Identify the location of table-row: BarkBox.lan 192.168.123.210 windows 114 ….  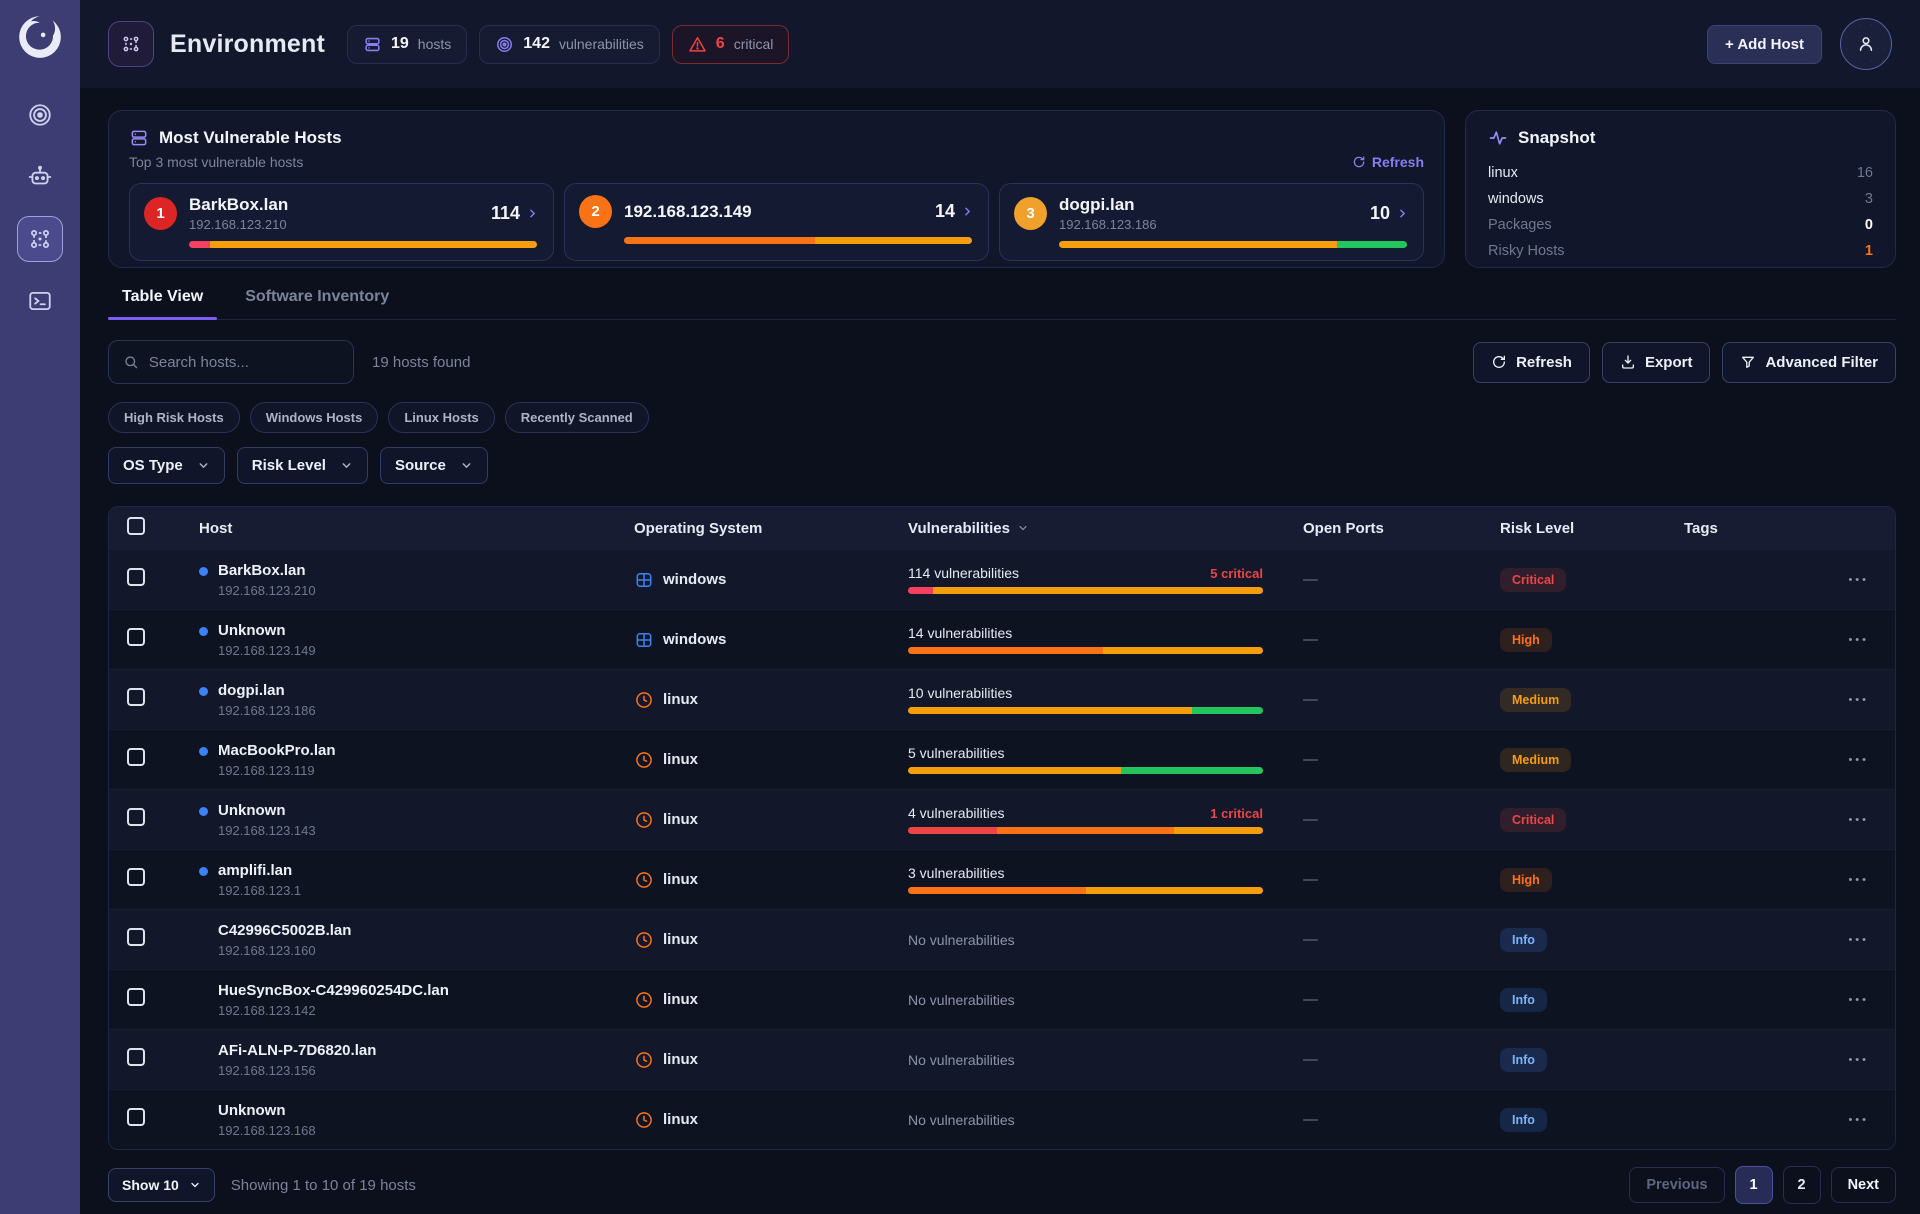
(1002, 579).